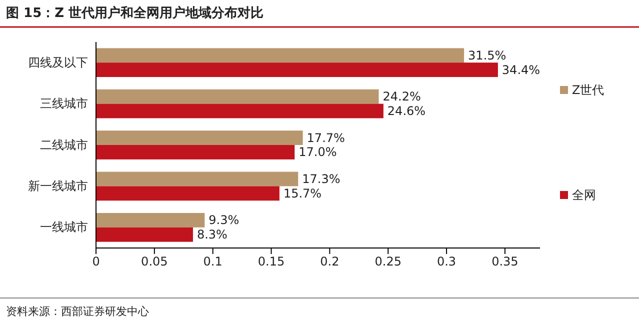  Describe the element at coordinates (154, 261) in the screenshot. I see `x-tick-label: 0.05` at that location.